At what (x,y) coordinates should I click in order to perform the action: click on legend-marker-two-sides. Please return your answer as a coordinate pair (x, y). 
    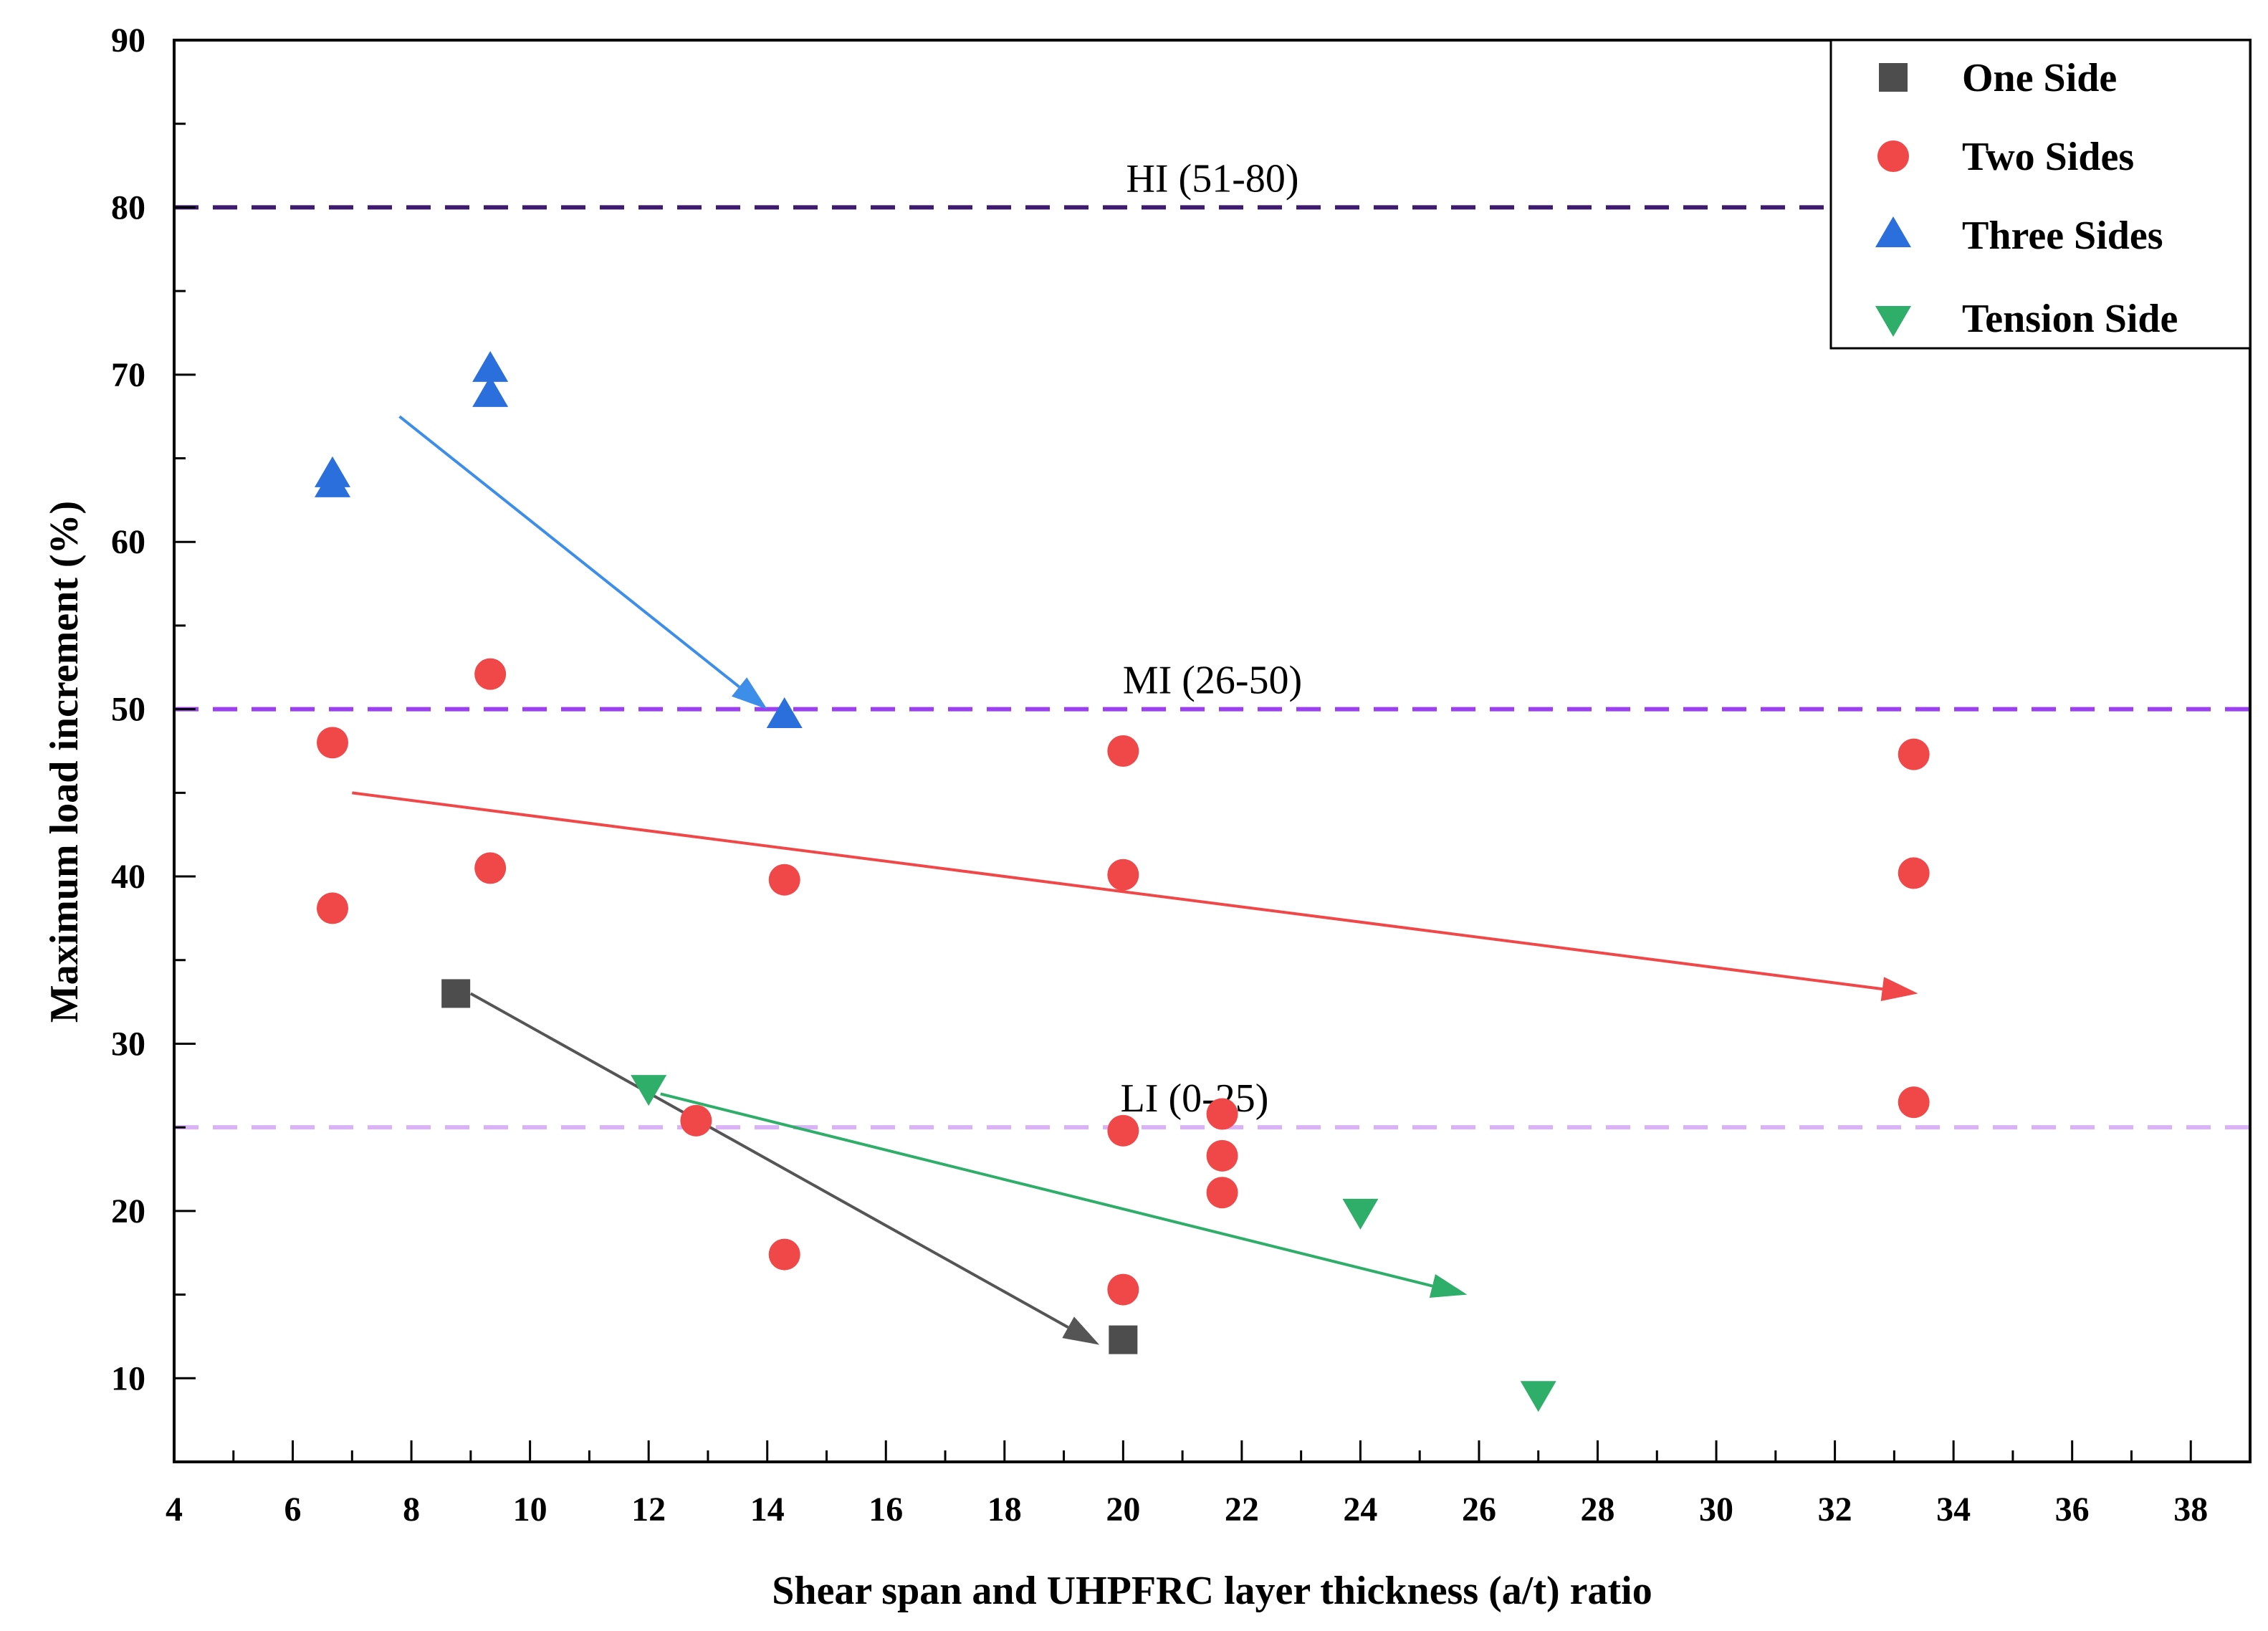
    Looking at the image, I should click on (1893, 156).